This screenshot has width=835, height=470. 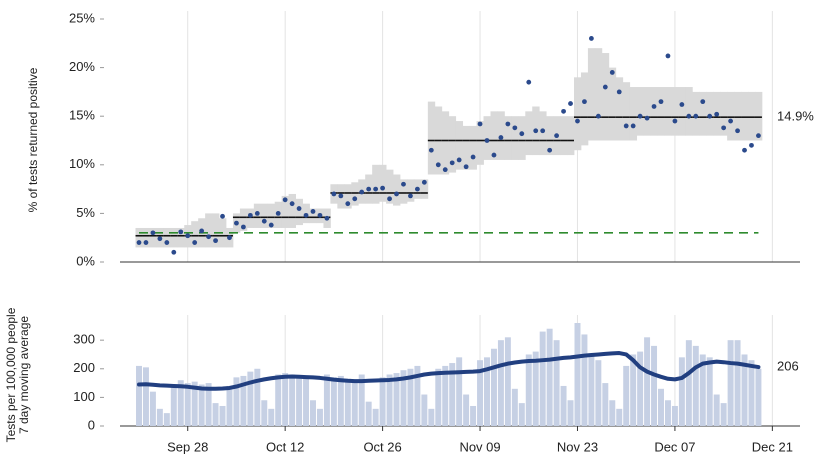 What do you see at coordinates (674, 446) in the screenshot?
I see `x-tick-label: Dec 07` at bounding box center [674, 446].